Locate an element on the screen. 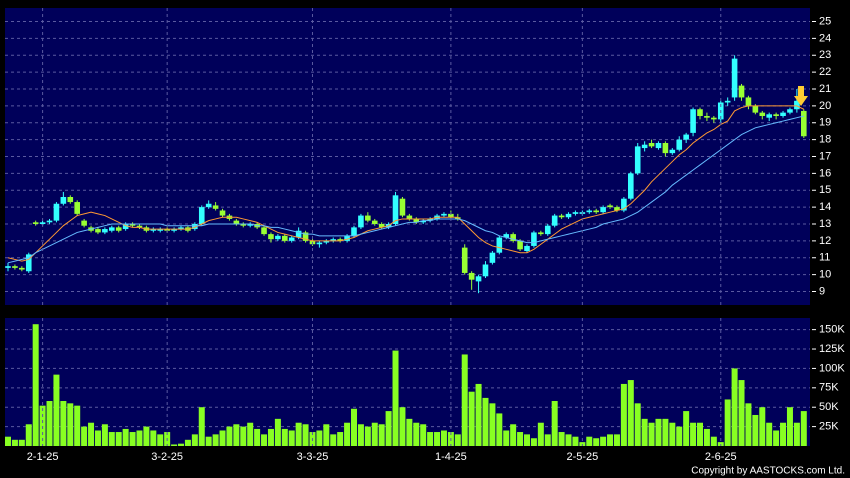 This screenshot has width=850, height=478. y-tick-label: 150K is located at coordinates (832, 330).